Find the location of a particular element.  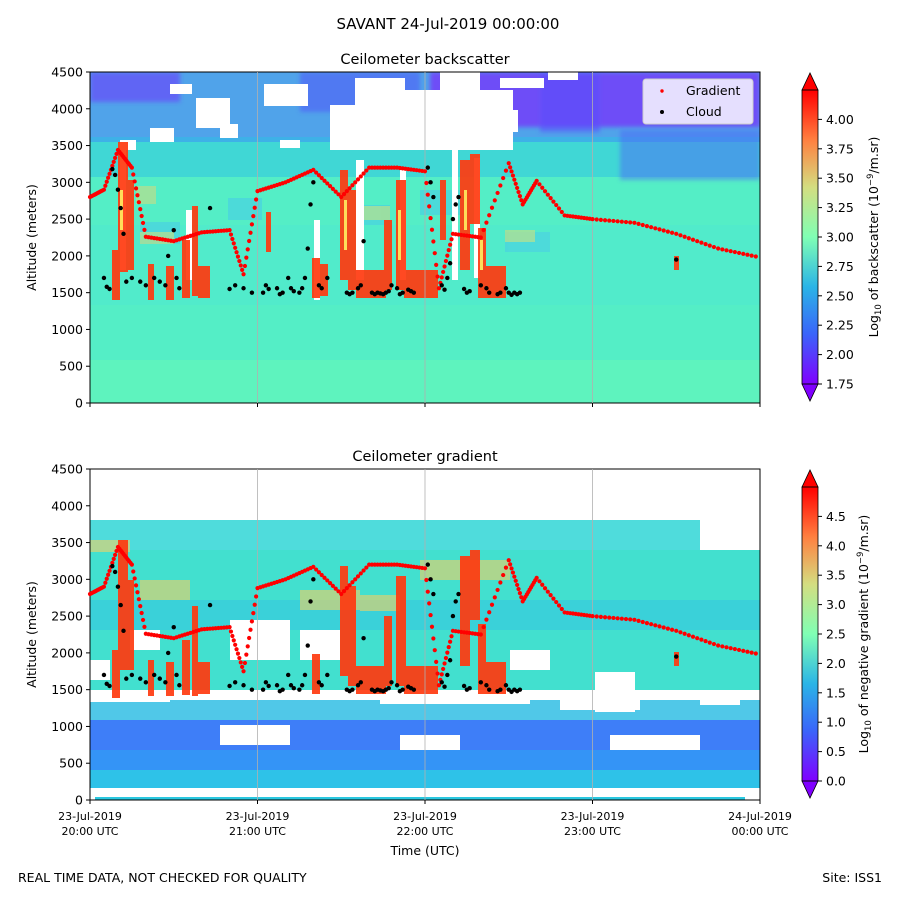

gradient-cloud-points is located at coordinates (390, 628).